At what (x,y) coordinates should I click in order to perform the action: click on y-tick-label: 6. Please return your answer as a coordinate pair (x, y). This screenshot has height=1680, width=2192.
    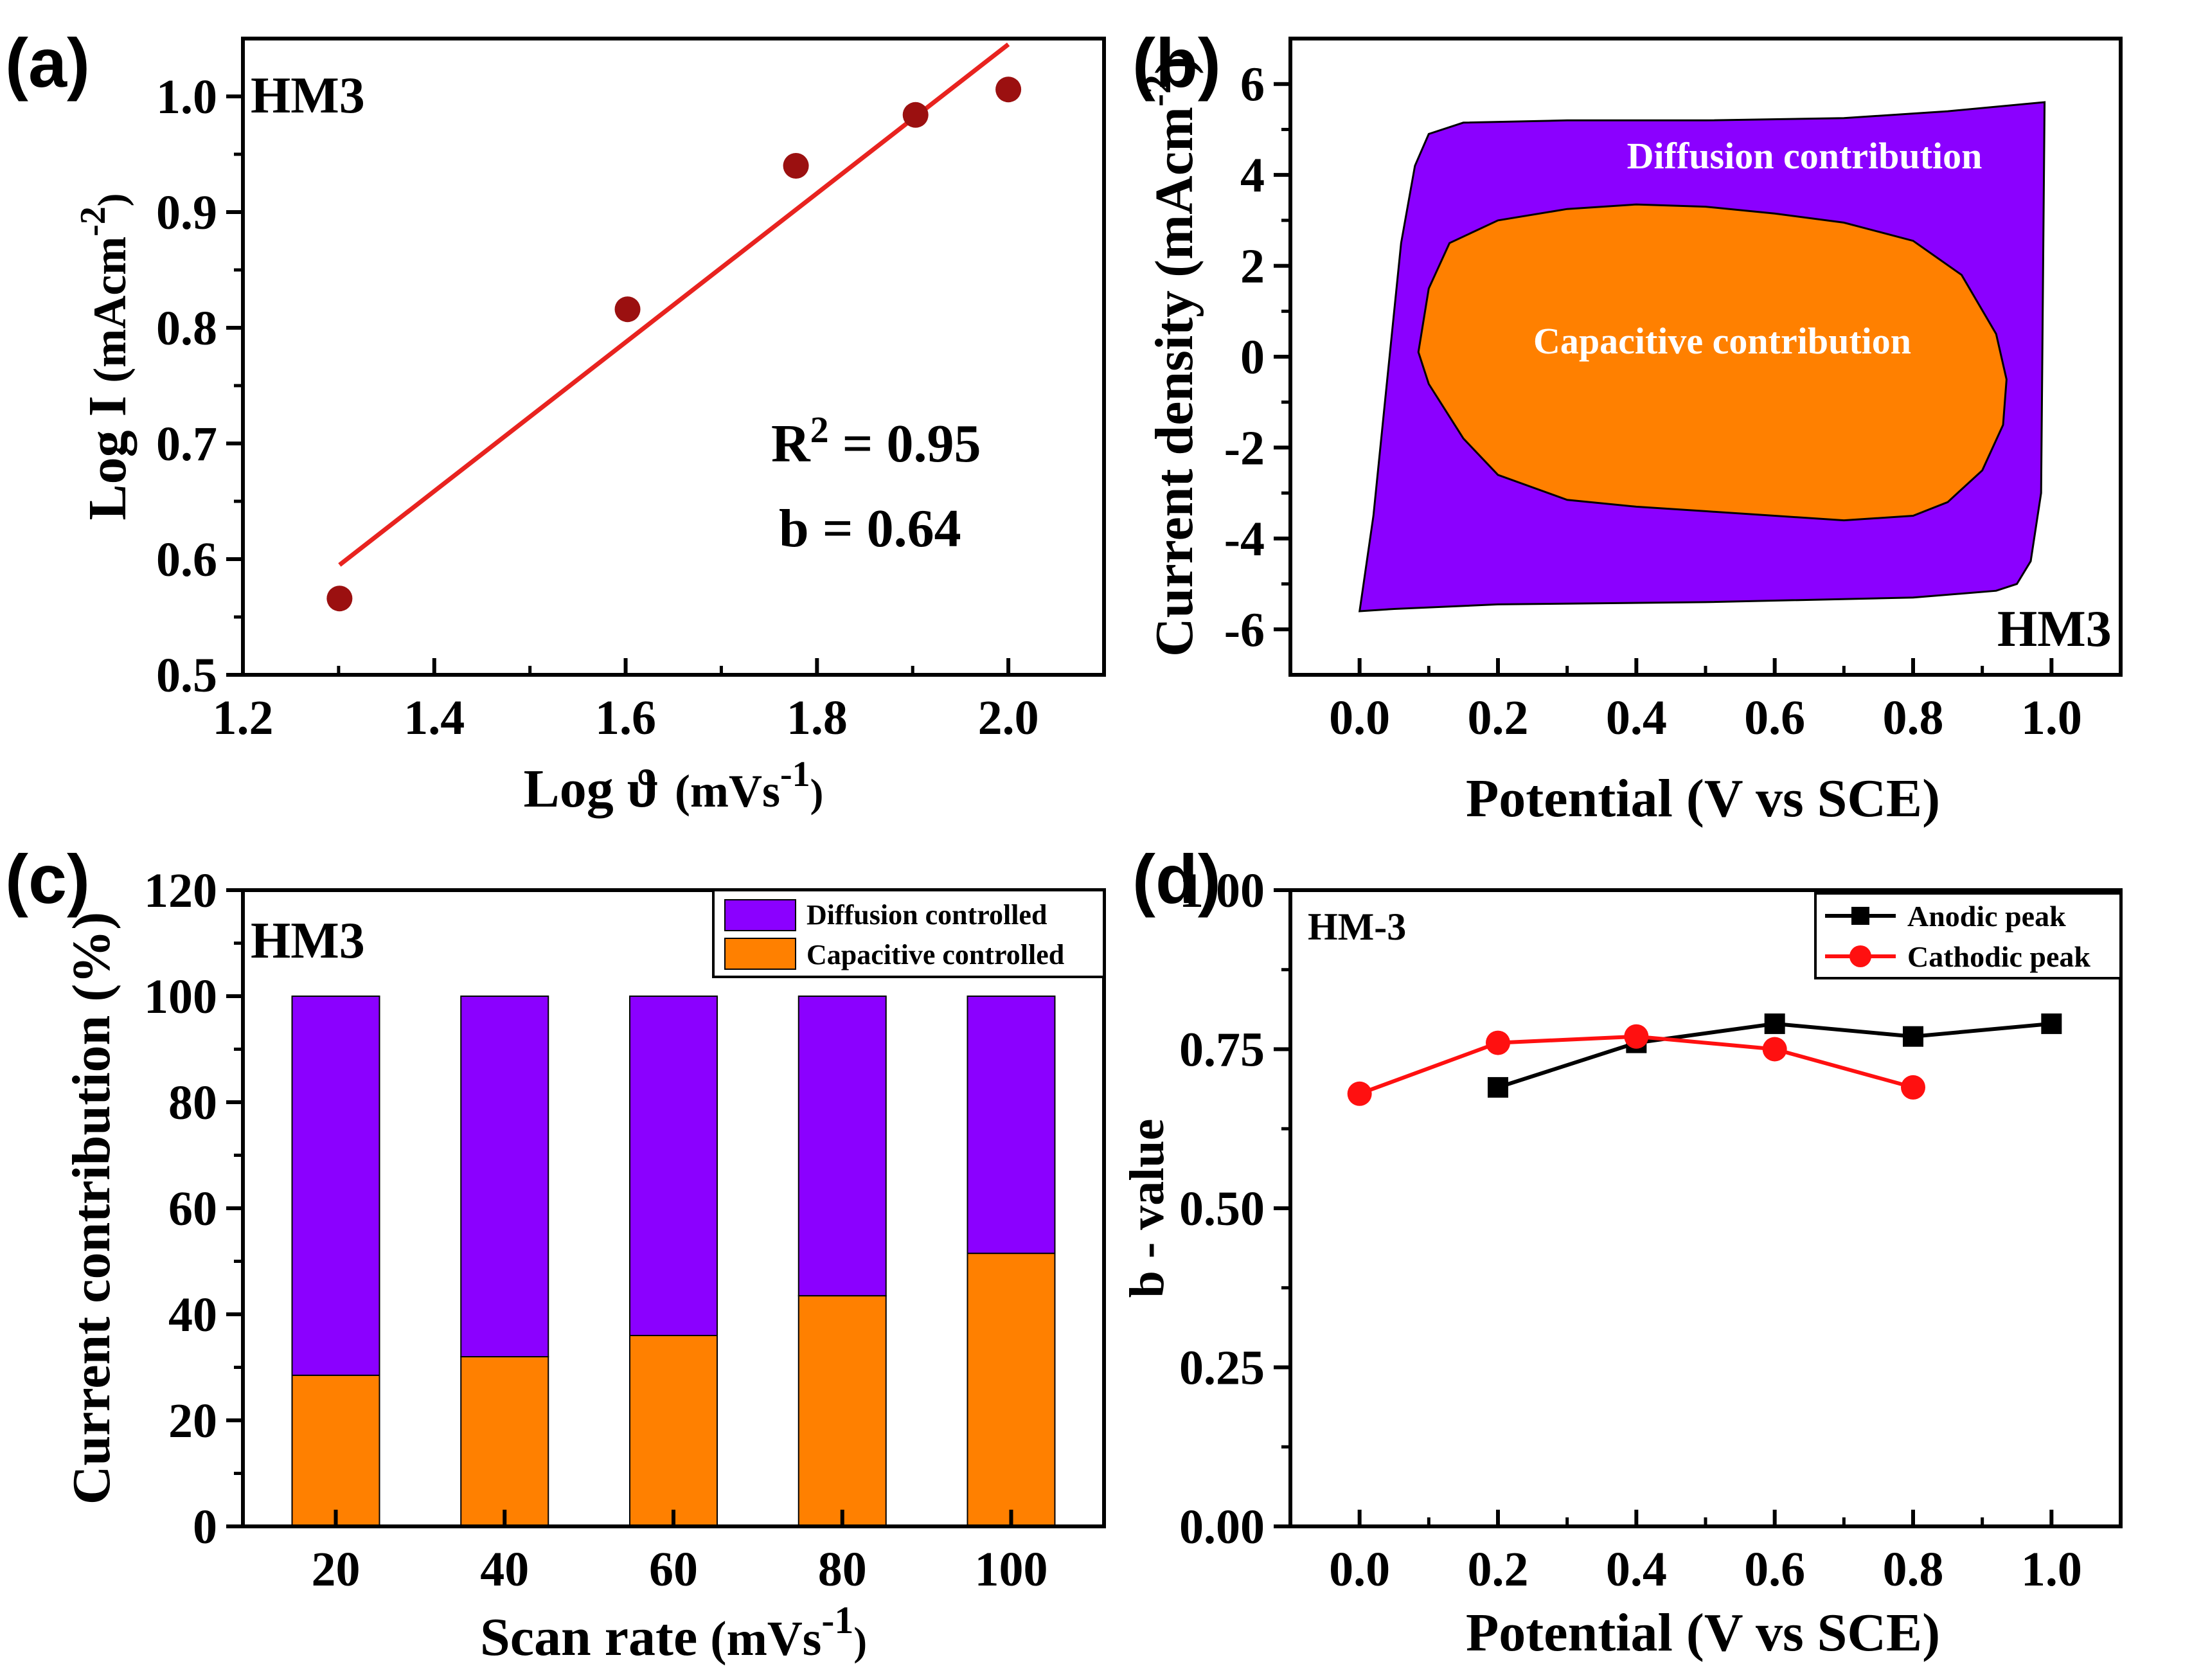
    Looking at the image, I should click on (1252, 85).